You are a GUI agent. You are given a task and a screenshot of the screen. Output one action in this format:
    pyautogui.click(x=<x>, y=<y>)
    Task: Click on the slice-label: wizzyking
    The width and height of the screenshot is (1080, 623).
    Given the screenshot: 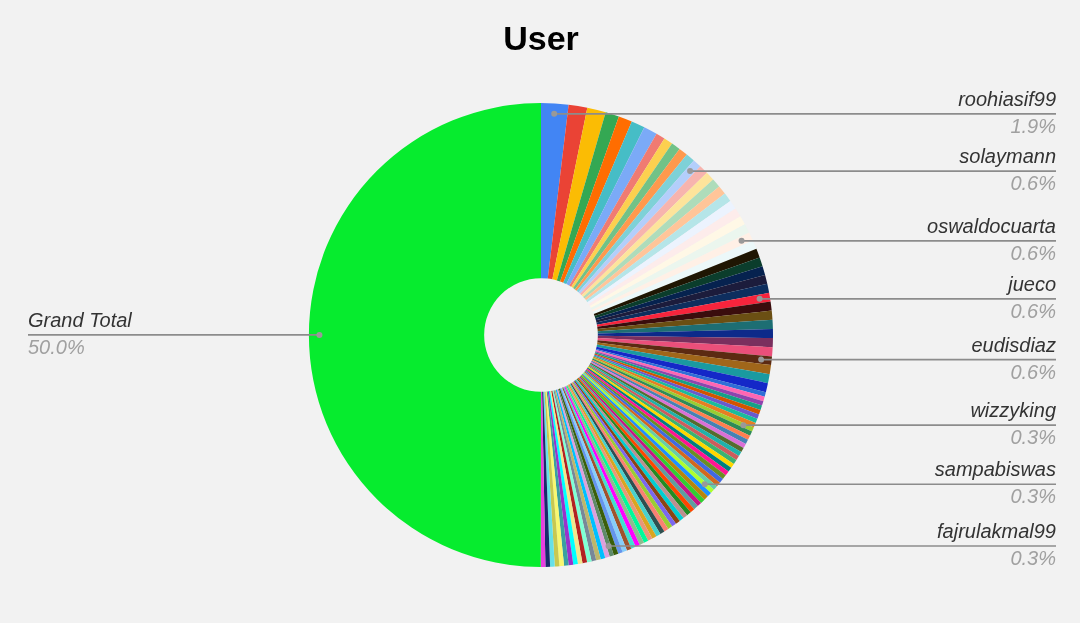 What is the action you would take?
    pyautogui.click(x=1013, y=410)
    